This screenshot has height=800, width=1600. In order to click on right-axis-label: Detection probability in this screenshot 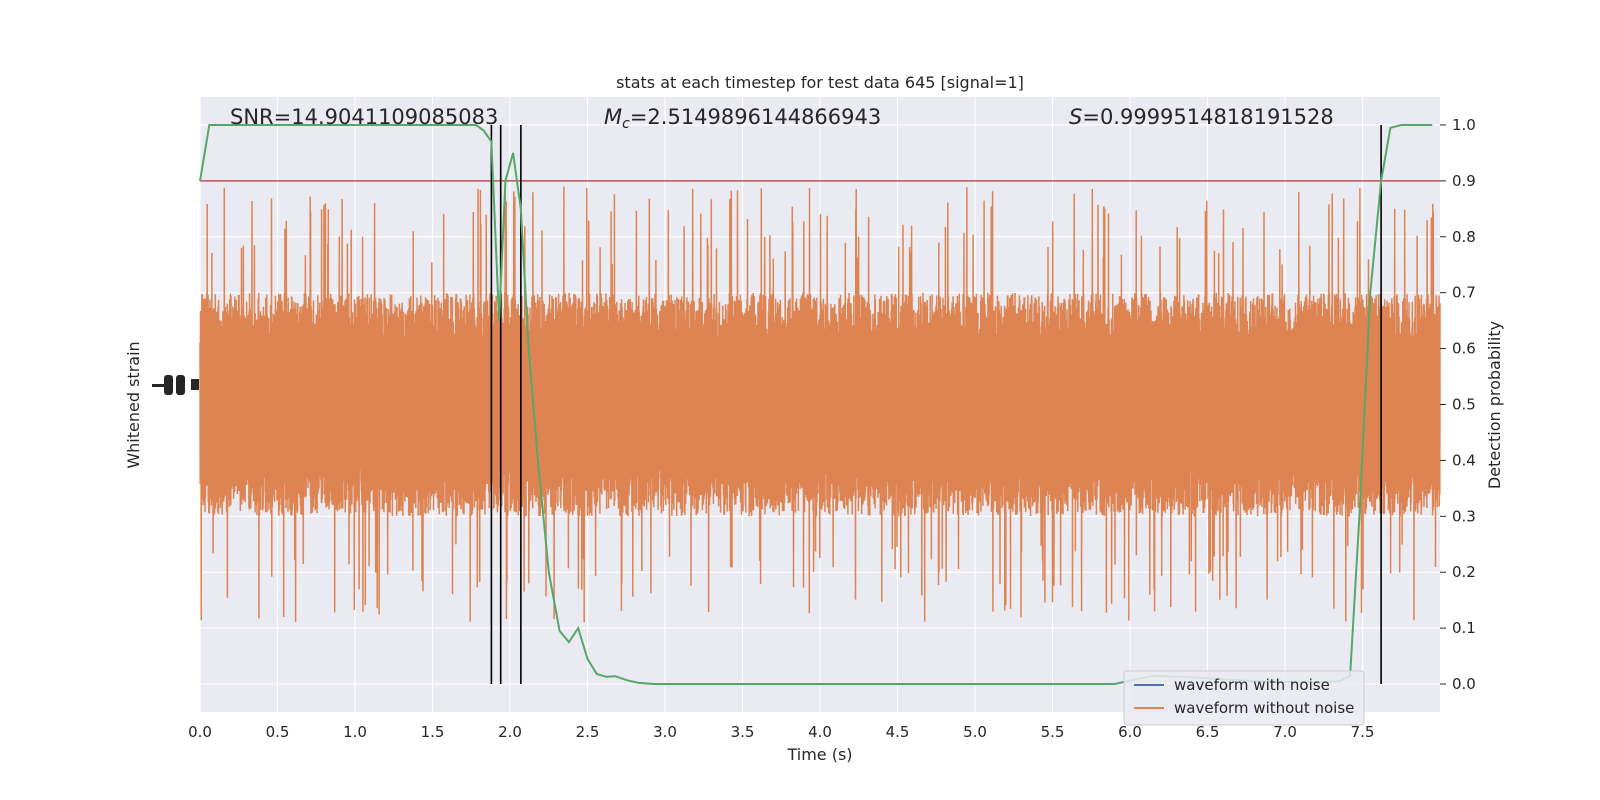, I will do `click(1494, 405)`.